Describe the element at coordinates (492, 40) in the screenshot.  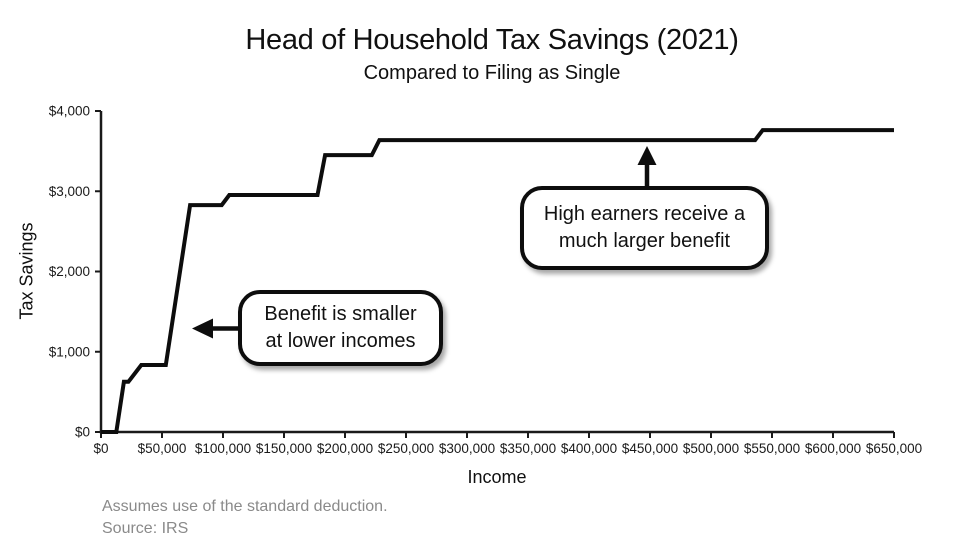
I see `chart-title: Head of Household Tax Savings (2021)` at that location.